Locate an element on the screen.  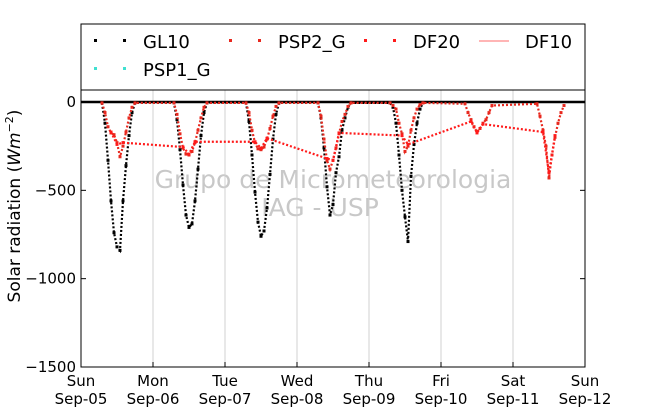
legend-box is located at coordinates (333, 57).